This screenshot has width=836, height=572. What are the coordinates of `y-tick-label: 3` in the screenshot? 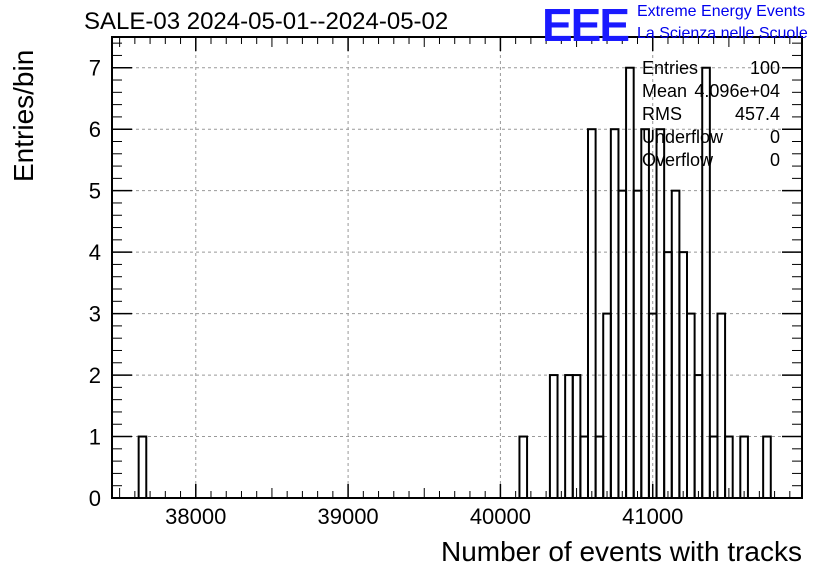 It's located at (95, 314).